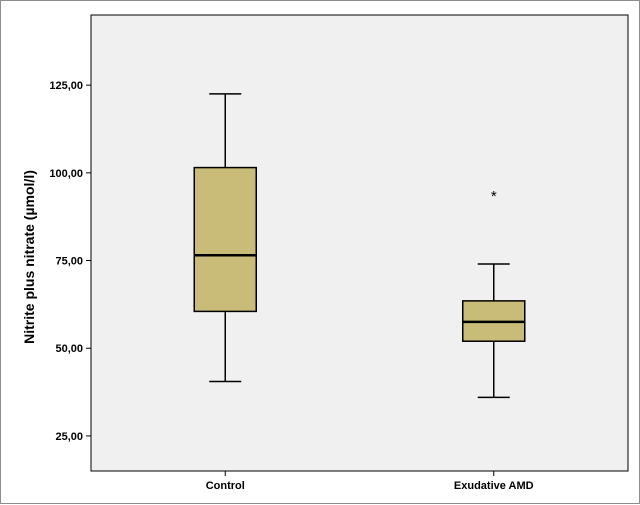  I want to click on y-tick-label: 75,00, so click(69, 262).